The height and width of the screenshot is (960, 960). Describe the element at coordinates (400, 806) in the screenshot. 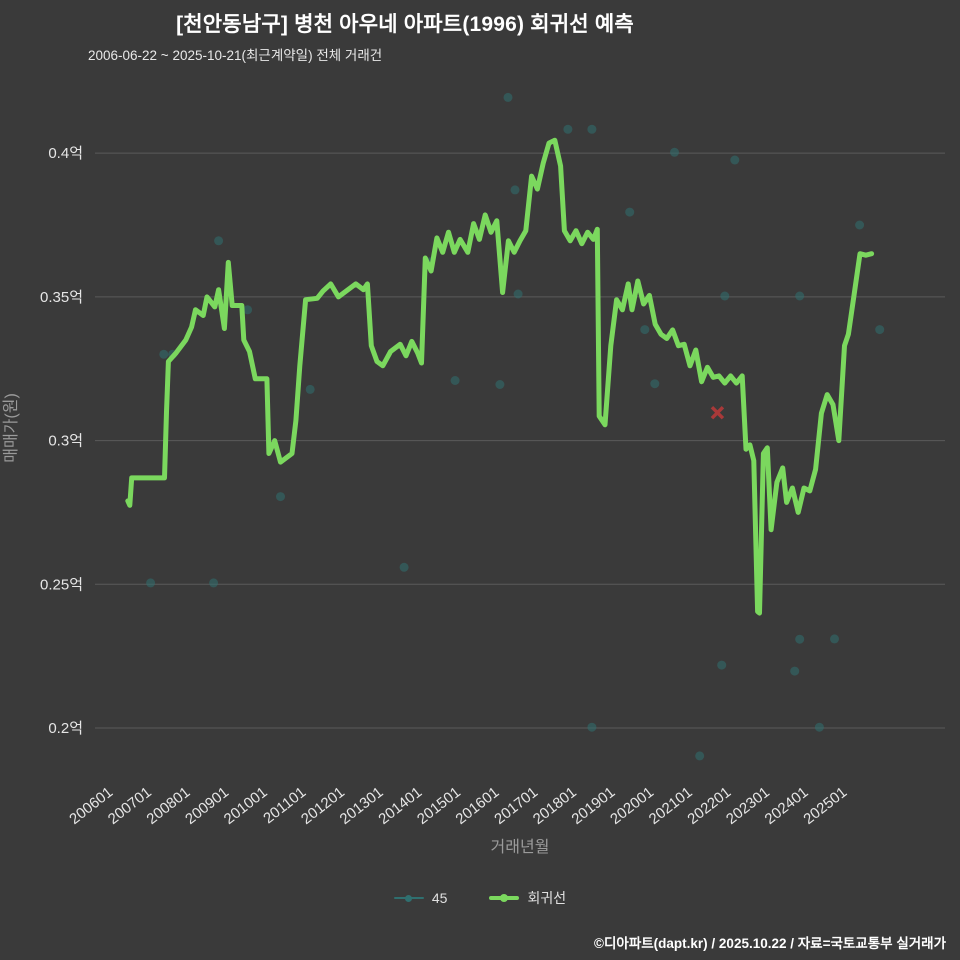

I see `x-tick-label: 201401` at that location.